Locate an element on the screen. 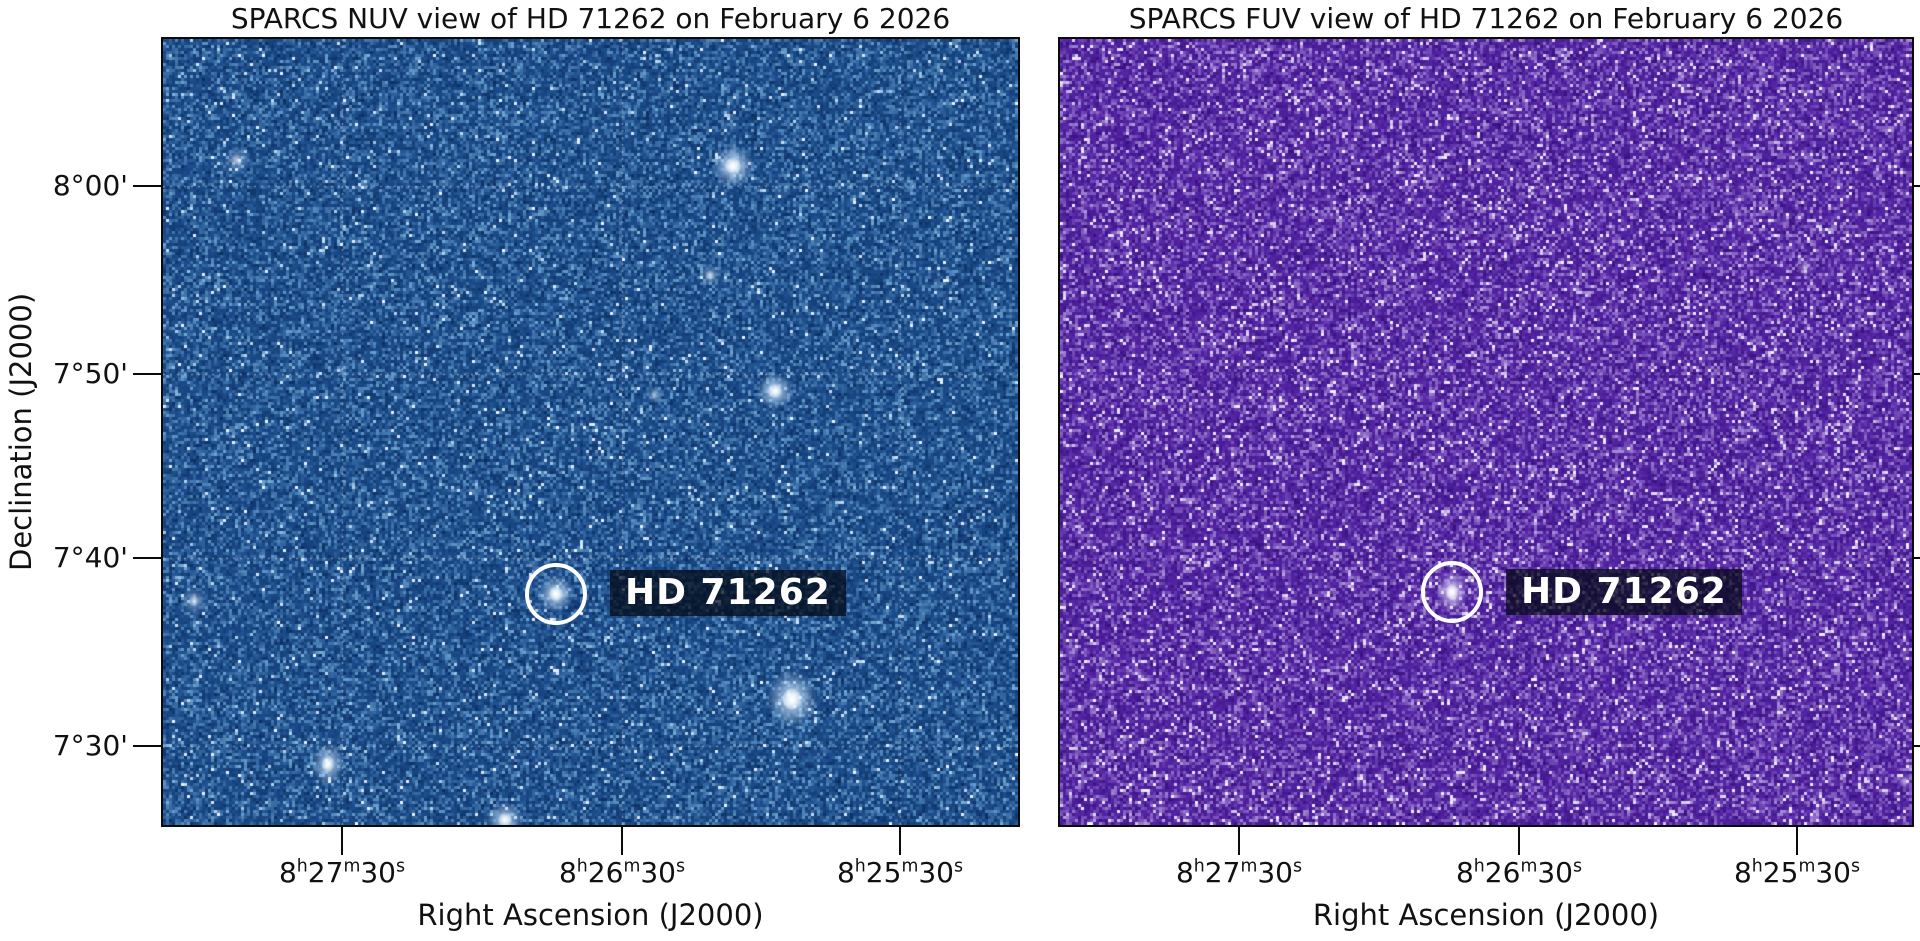 Image resolution: width=1920 pixels, height=941 pixels. y-tick-label-1: 7°50' is located at coordinates (90, 373).